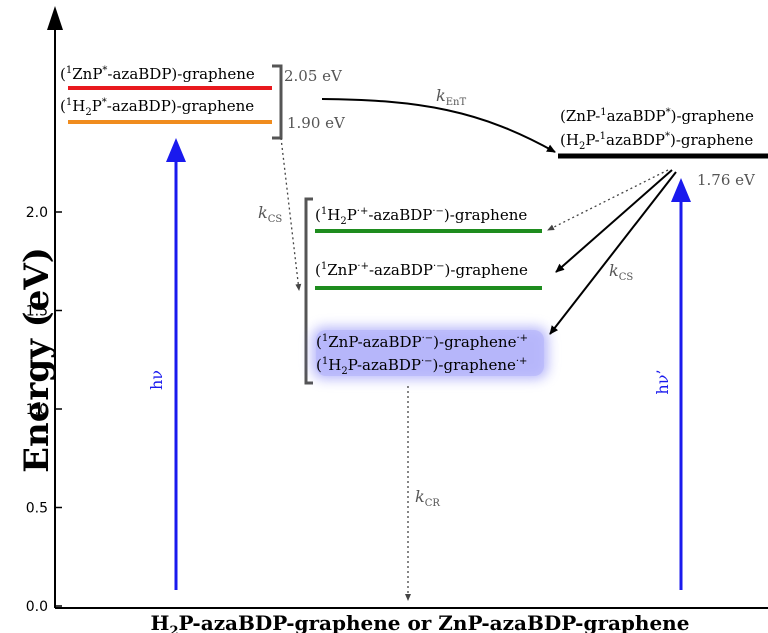 This screenshot has height=633, width=768. I want to click on y-axis-title: Energy (eV), so click(37, 360).